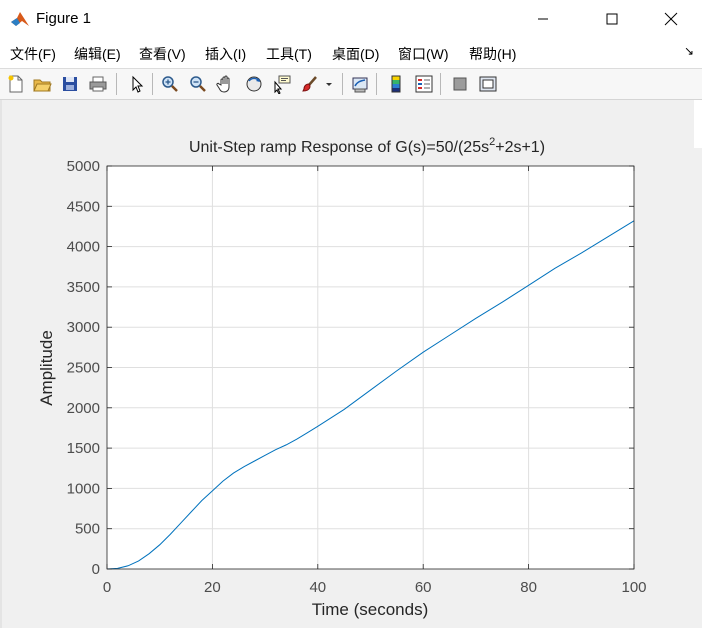 This screenshot has height=628, width=702. What do you see at coordinates (633, 587) in the screenshot?
I see `x-tick-label: 100` at bounding box center [633, 587].